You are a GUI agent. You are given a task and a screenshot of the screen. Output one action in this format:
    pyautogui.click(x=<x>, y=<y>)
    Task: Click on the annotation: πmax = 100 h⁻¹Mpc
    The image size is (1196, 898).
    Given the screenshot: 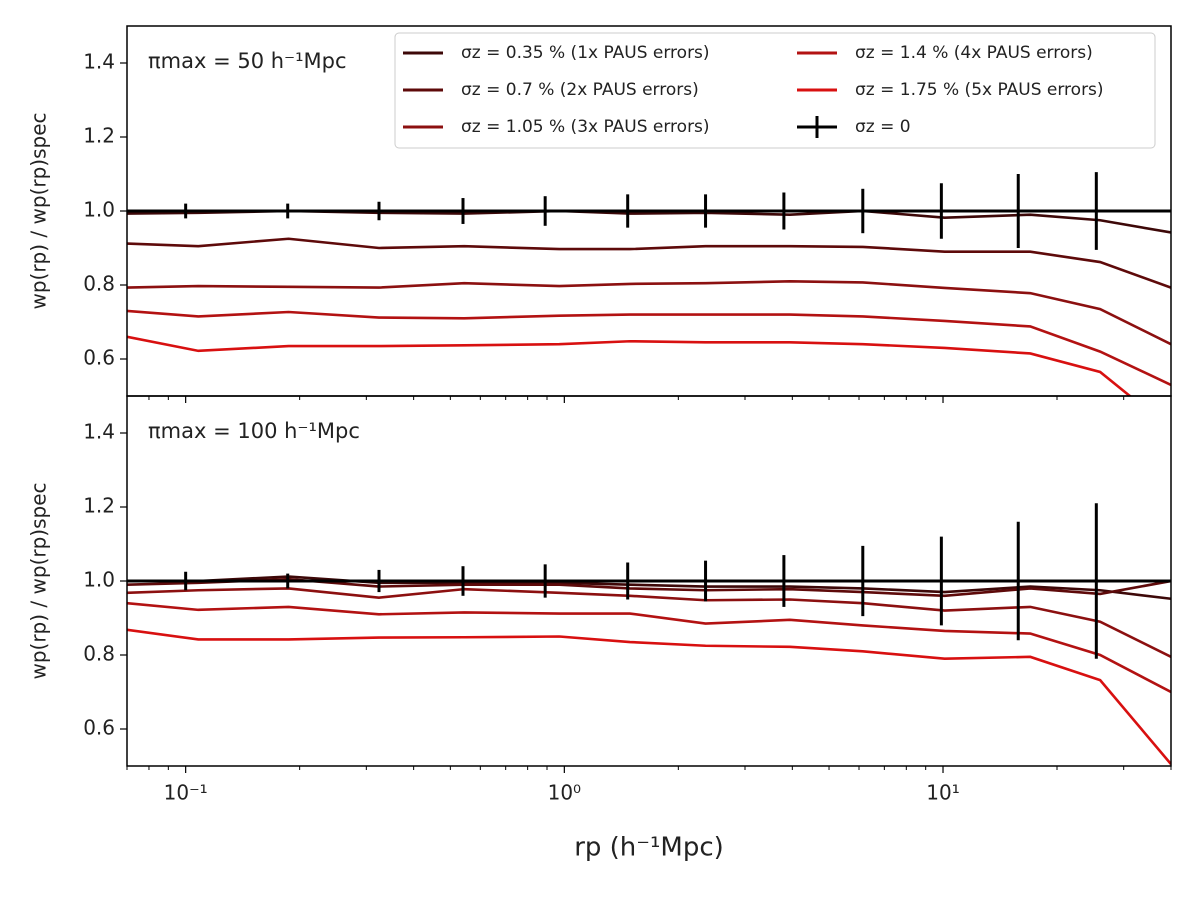 What is the action you would take?
    pyautogui.click(x=254, y=431)
    